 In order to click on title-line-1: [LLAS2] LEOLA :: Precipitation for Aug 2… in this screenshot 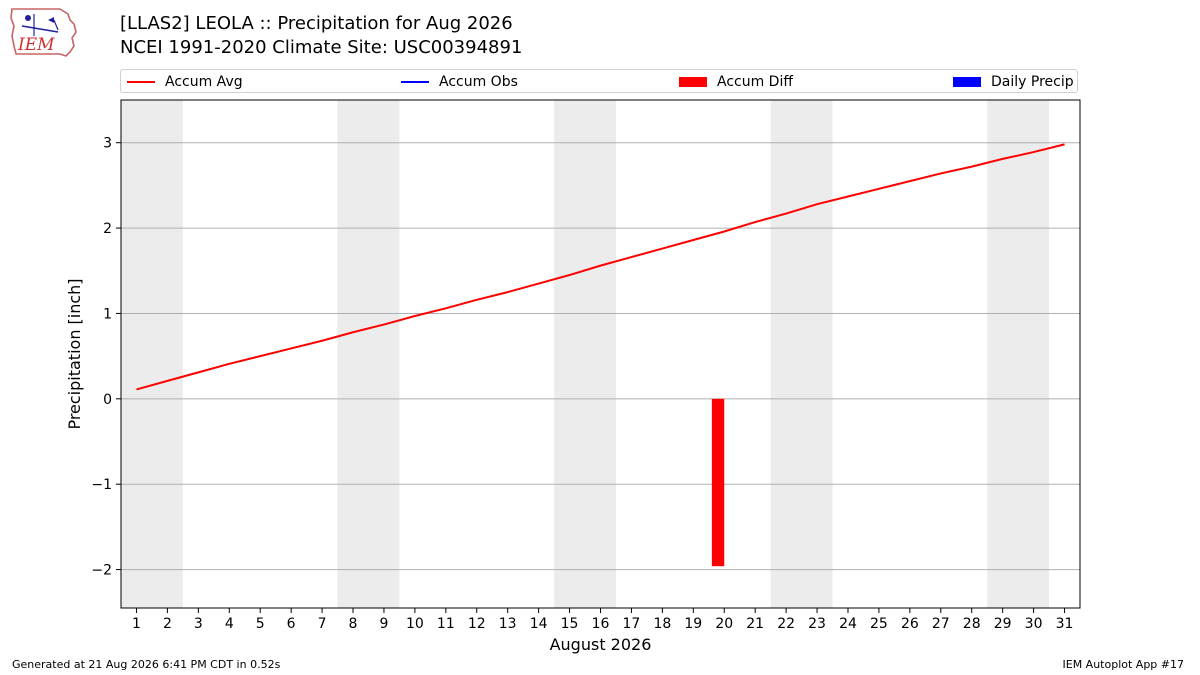, I will do `click(316, 23)`.